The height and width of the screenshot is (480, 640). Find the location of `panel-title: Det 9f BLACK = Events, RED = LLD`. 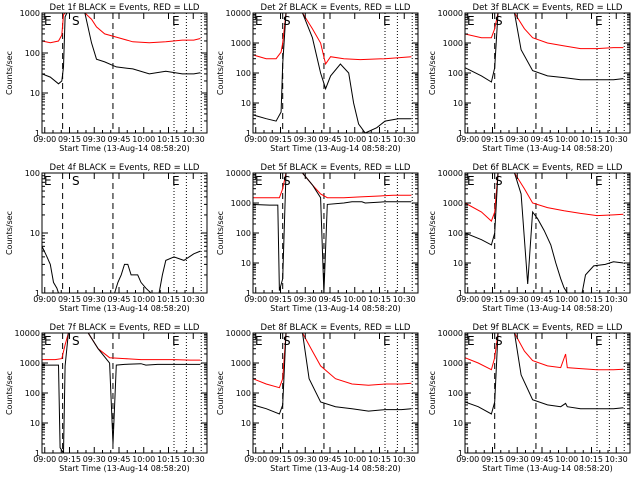

panel-title: Det 9f BLACK = Events, RED = LLD is located at coordinates (548, 328).